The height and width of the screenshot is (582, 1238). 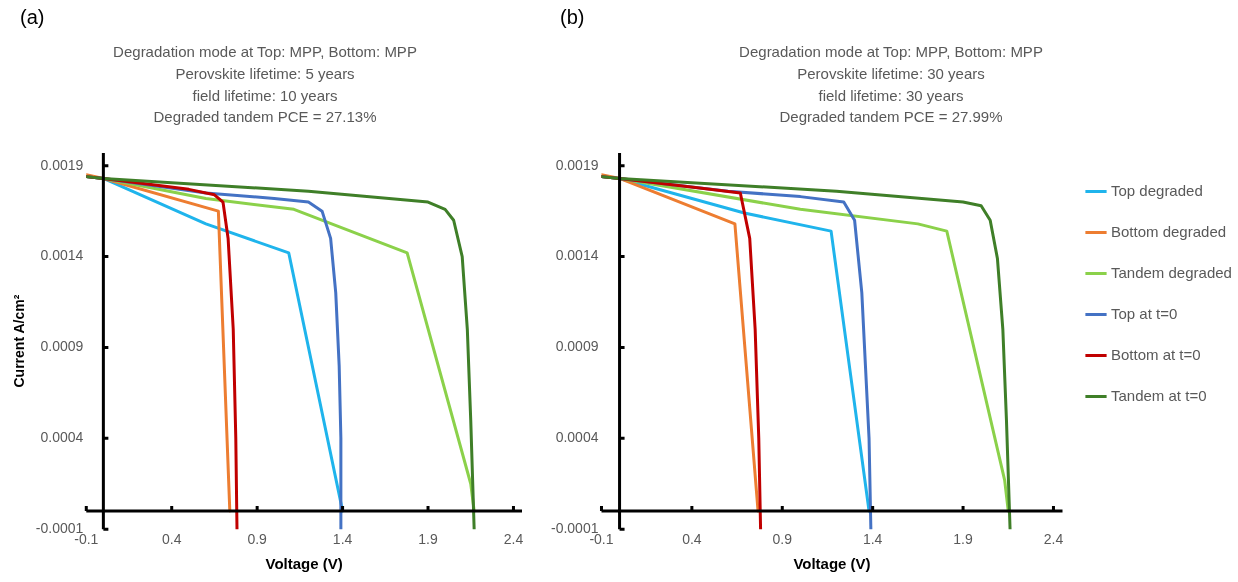 What do you see at coordinates (1169, 231) in the screenshot?
I see `legend-label: Bottom degraded` at bounding box center [1169, 231].